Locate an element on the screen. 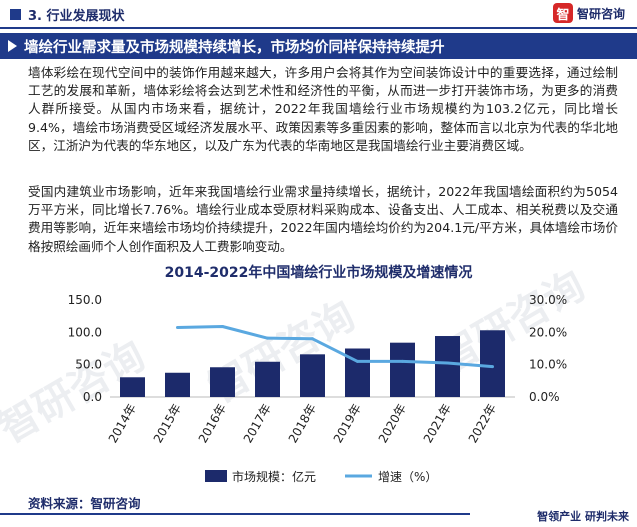 The image size is (637, 527). section-banner: 墙绘行业需求量及市场规模持续增长，市场均价同样保持持续提升 is located at coordinates (318, 46).